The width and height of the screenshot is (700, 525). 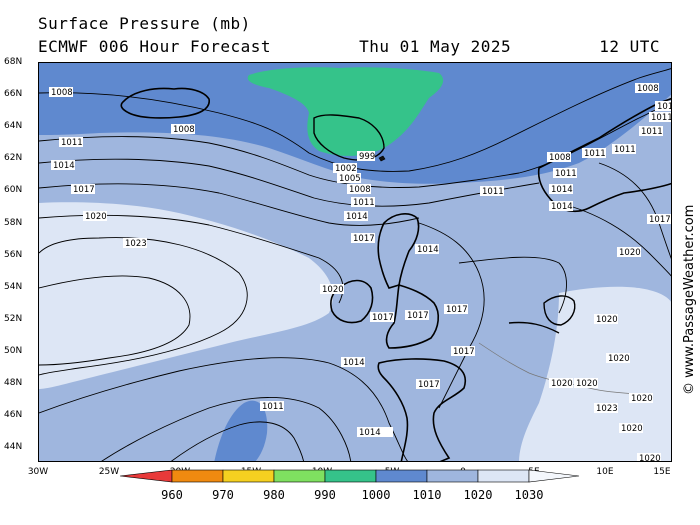 I want to click on lat-label: 58N, so click(x=13, y=223).